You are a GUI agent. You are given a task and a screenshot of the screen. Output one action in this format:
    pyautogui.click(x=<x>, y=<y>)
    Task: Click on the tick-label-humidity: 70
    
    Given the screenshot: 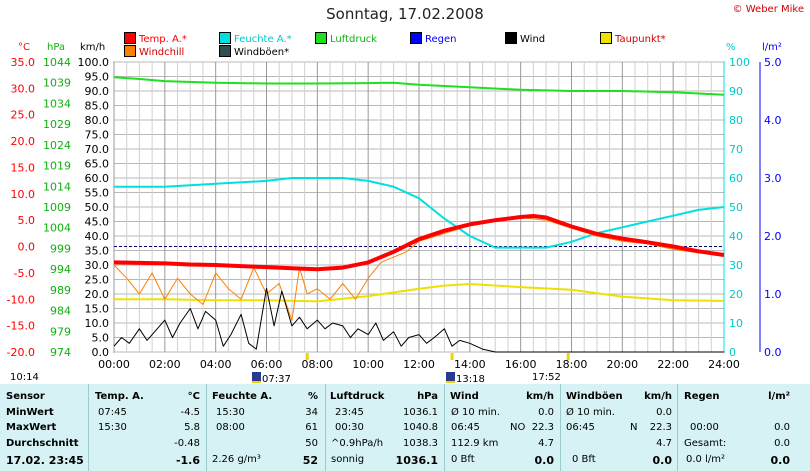 What is the action you would take?
    pyautogui.click(x=736, y=149)
    